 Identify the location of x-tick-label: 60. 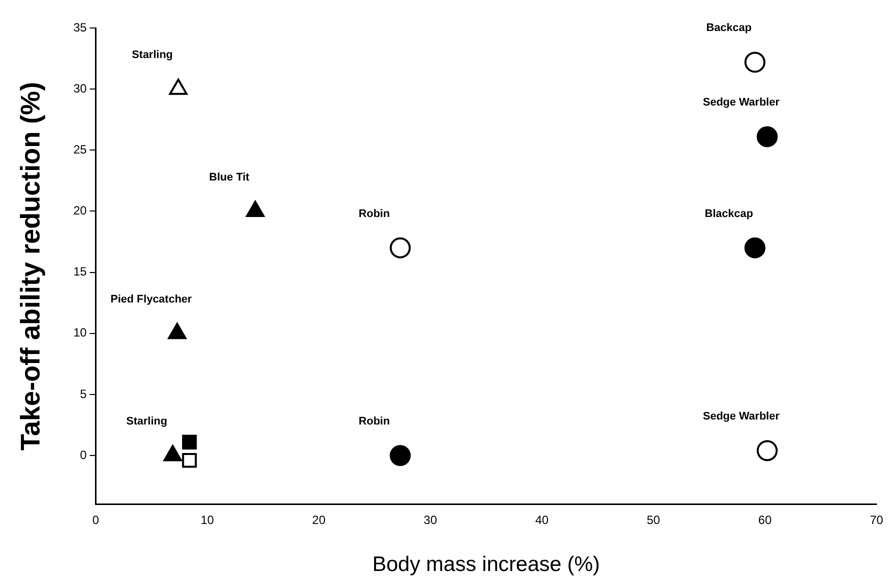
(765, 519).